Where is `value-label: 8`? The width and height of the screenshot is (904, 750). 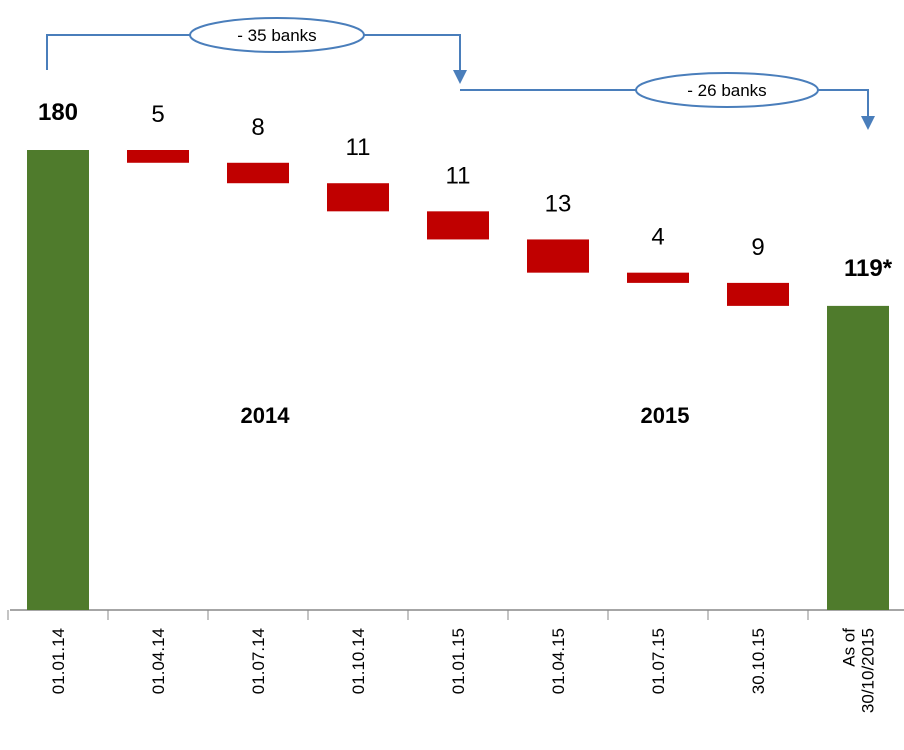
value-label: 8 is located at coordinates (257, 127).